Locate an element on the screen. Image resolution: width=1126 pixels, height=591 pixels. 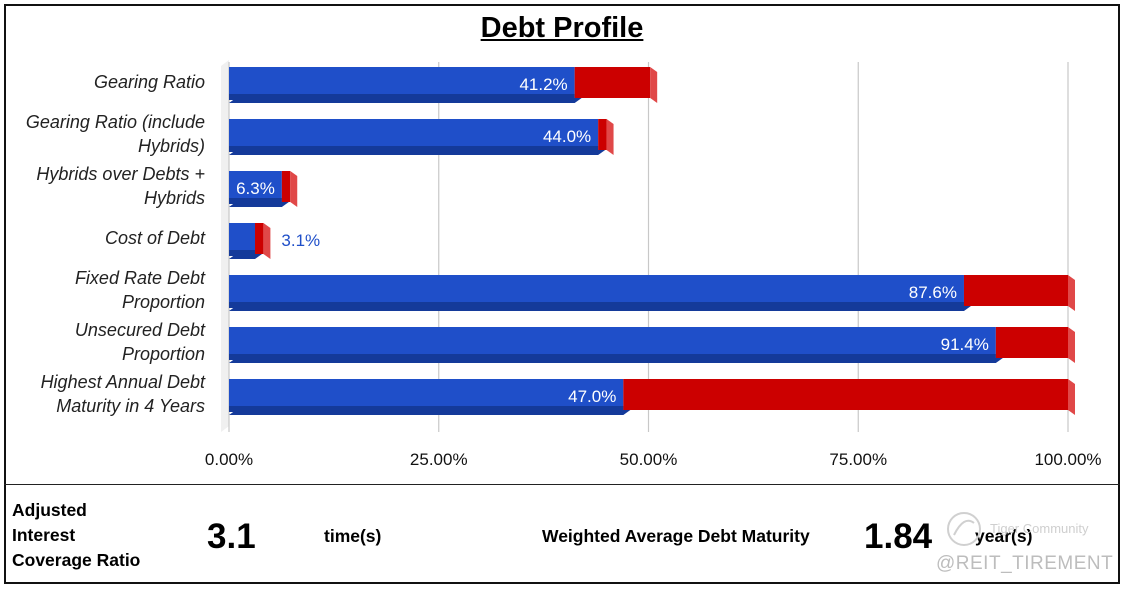
icr-label: Adjusted Interest Coverage Ratio is located at coordinates (76, 535).